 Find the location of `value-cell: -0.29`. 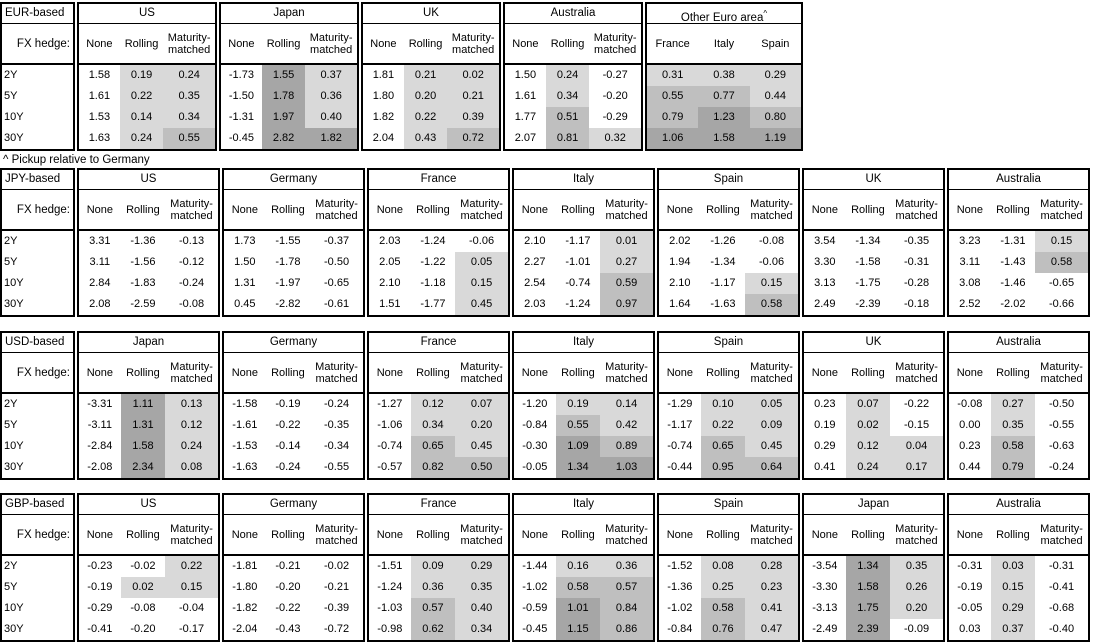

value-cell: -0.29 is located at coordinates (615, 117).